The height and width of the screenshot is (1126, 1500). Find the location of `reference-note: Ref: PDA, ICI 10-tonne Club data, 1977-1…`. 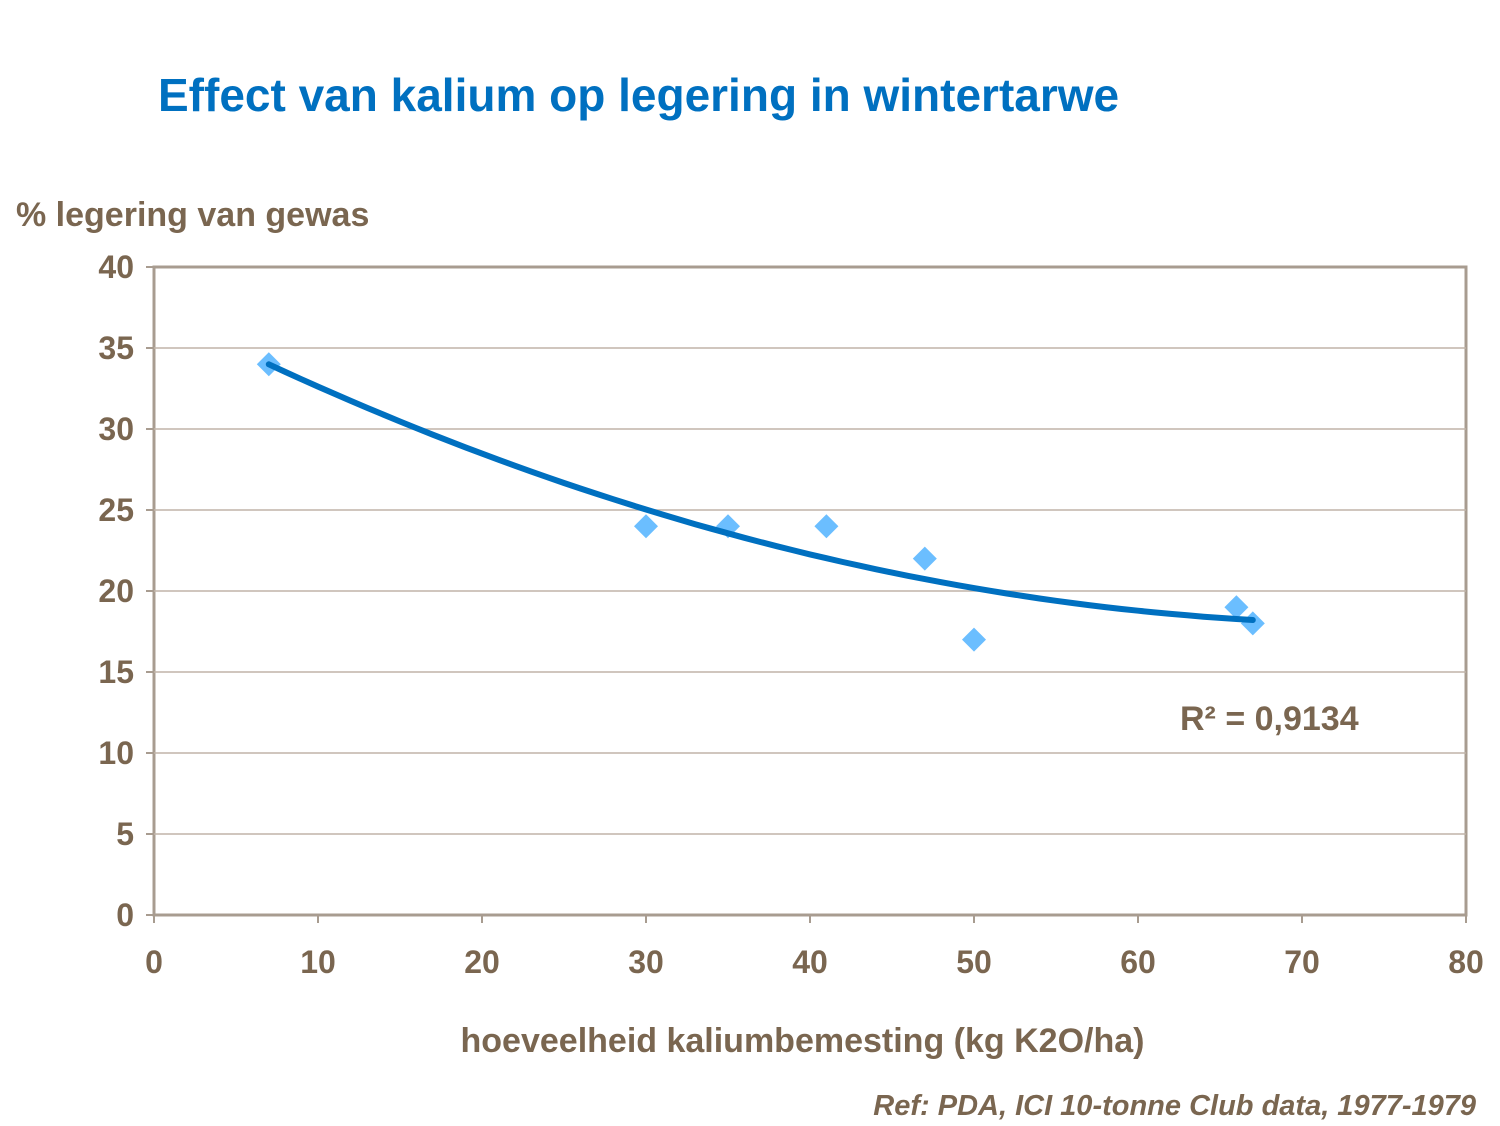

reference-note: Ref: PDA, ICI 10-tonne Club data, 1977-1… is located at coordinates (1174, 1106).